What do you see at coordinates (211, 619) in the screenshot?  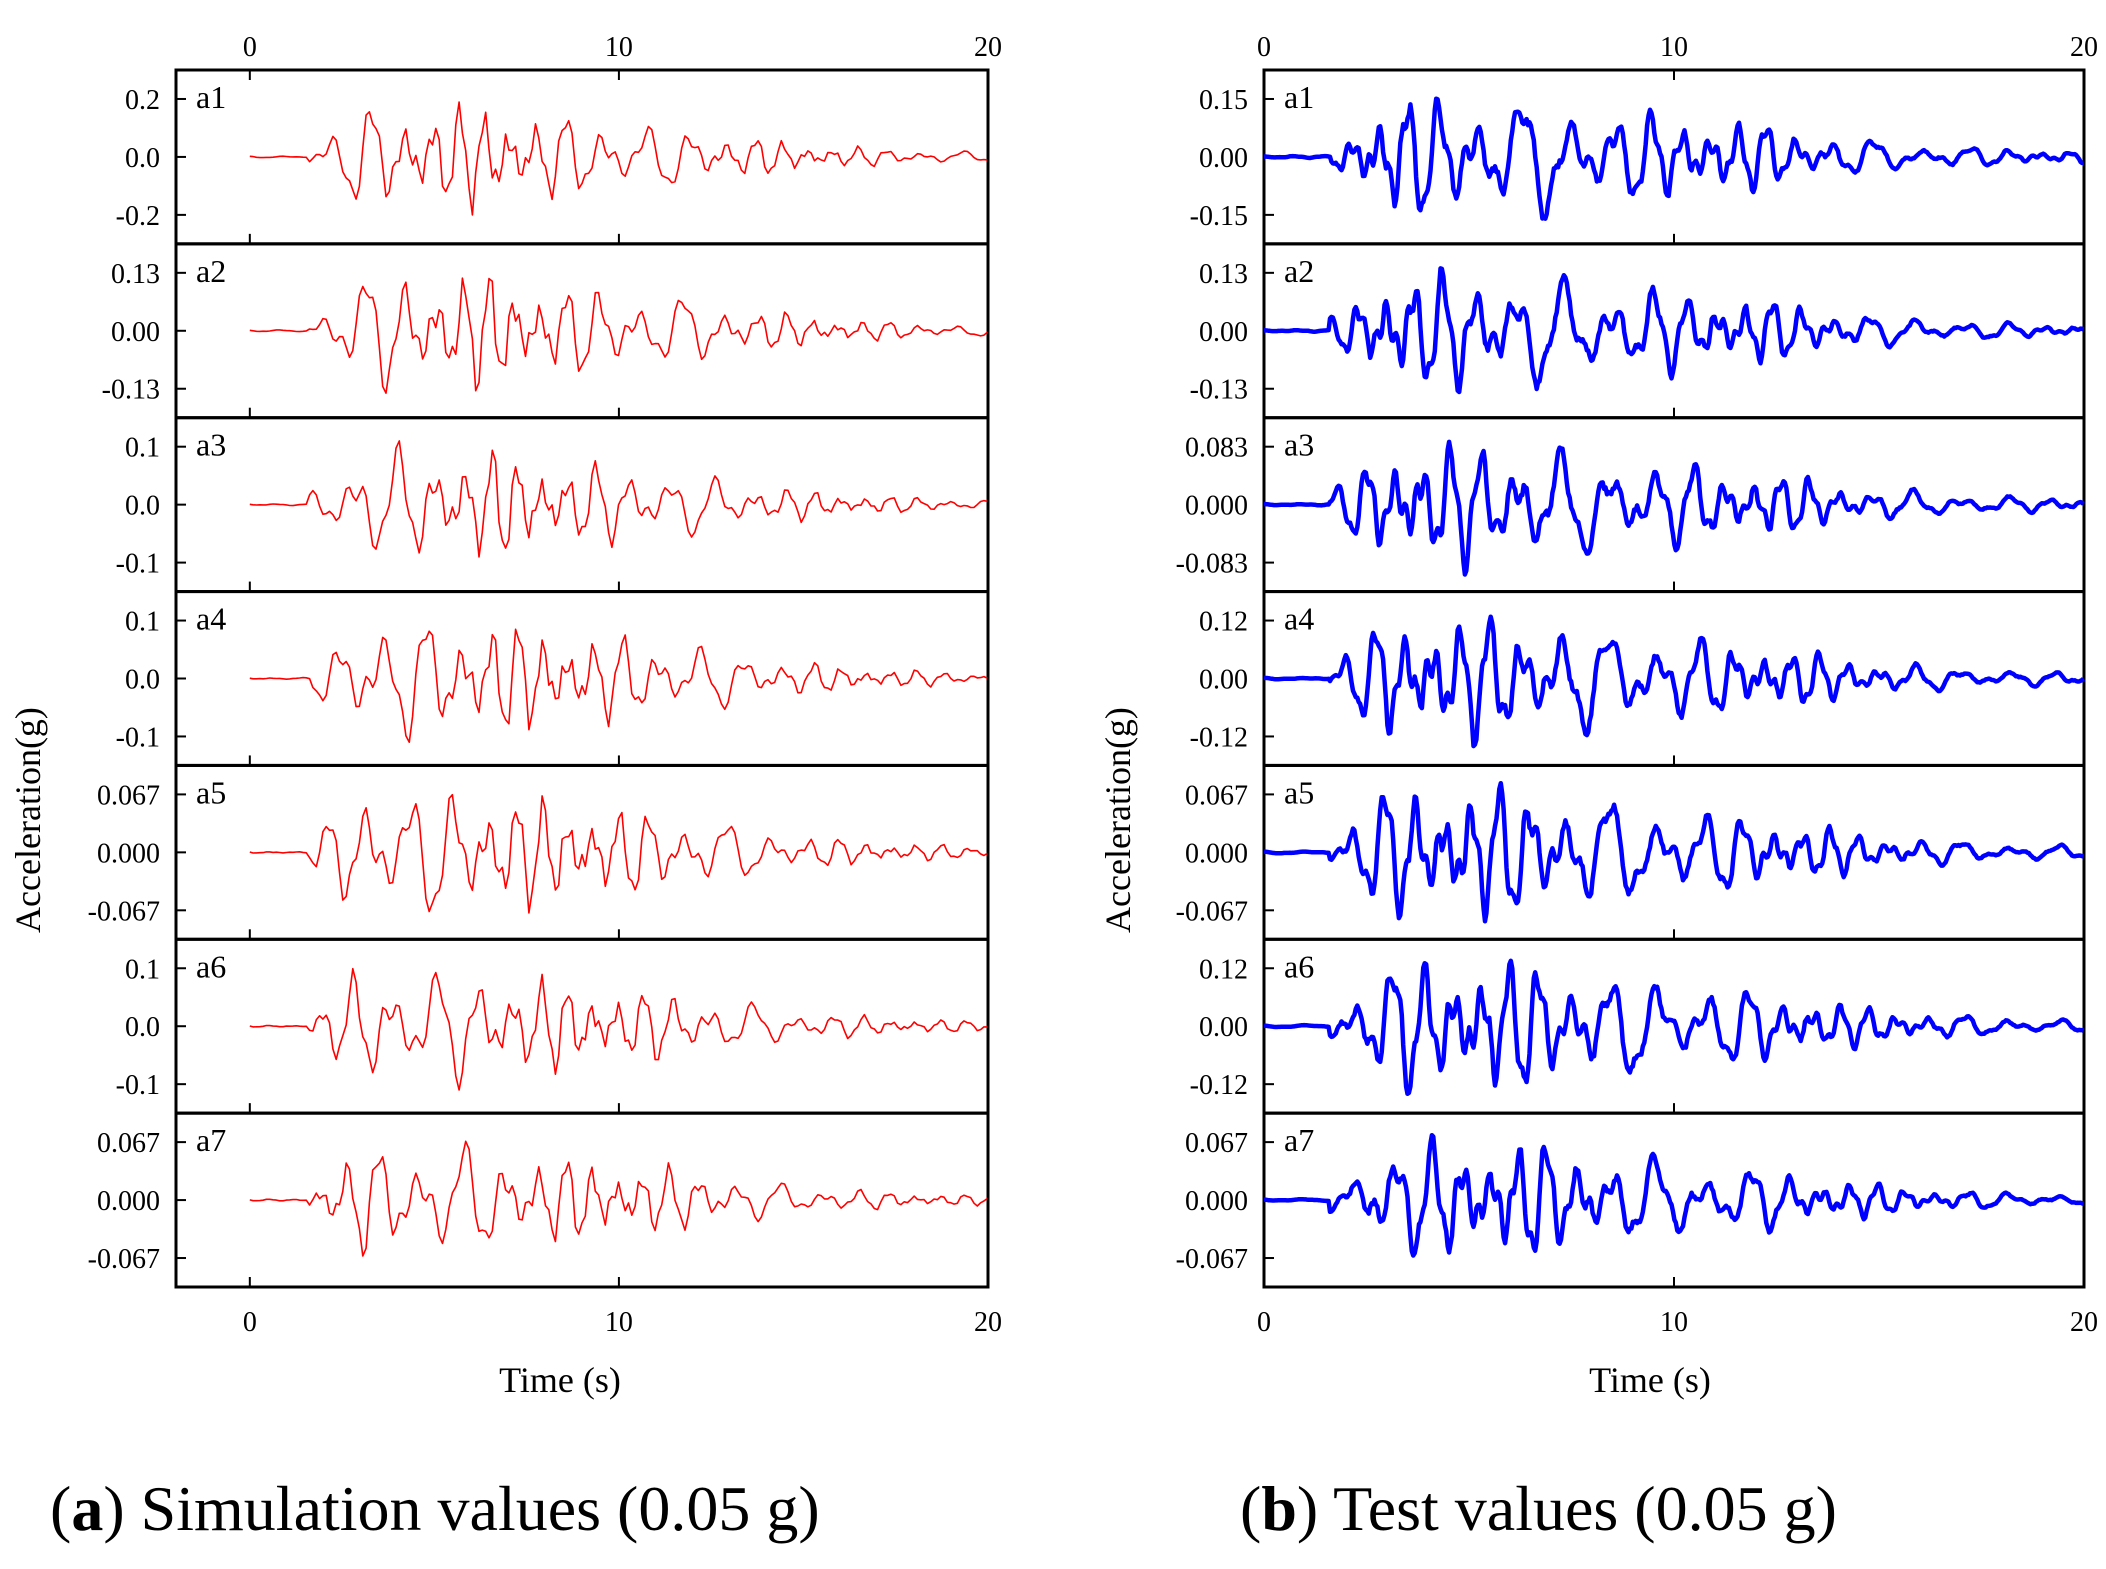 I see `panel-label: a4` at bounding box center [211, 619].